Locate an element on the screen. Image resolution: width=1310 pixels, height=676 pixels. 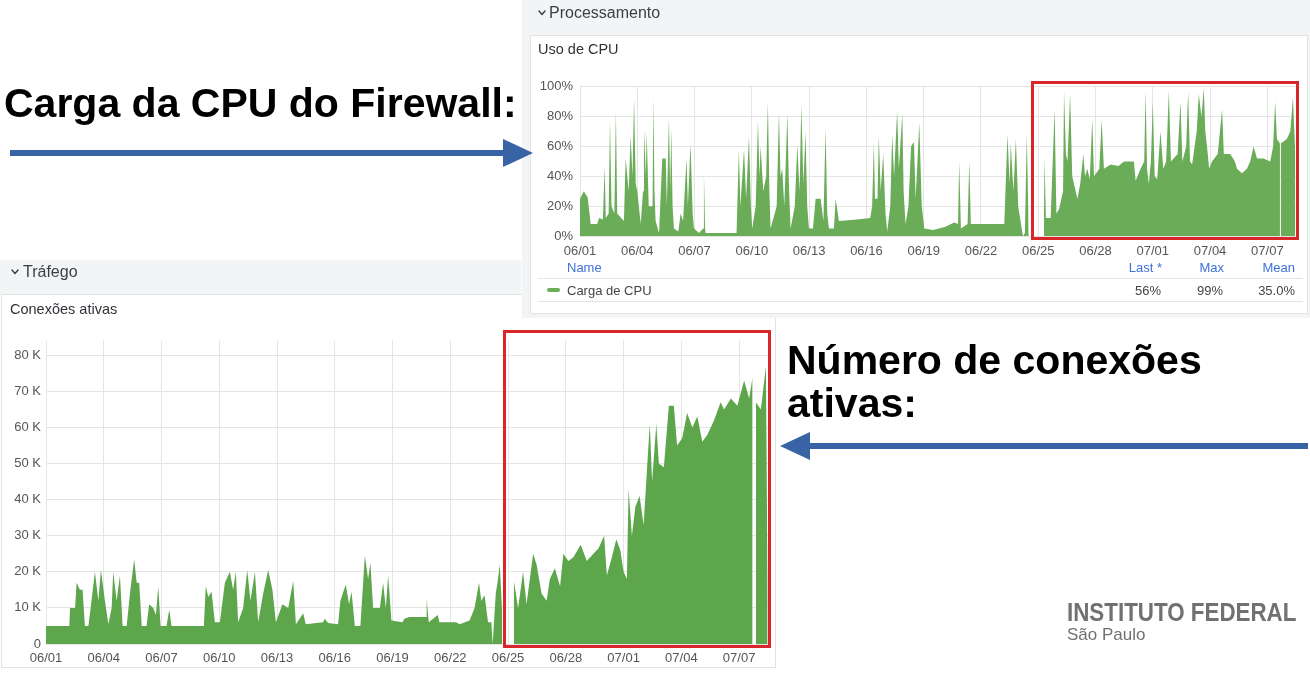
text: São Paulo is located at coordinates (1106, 635).